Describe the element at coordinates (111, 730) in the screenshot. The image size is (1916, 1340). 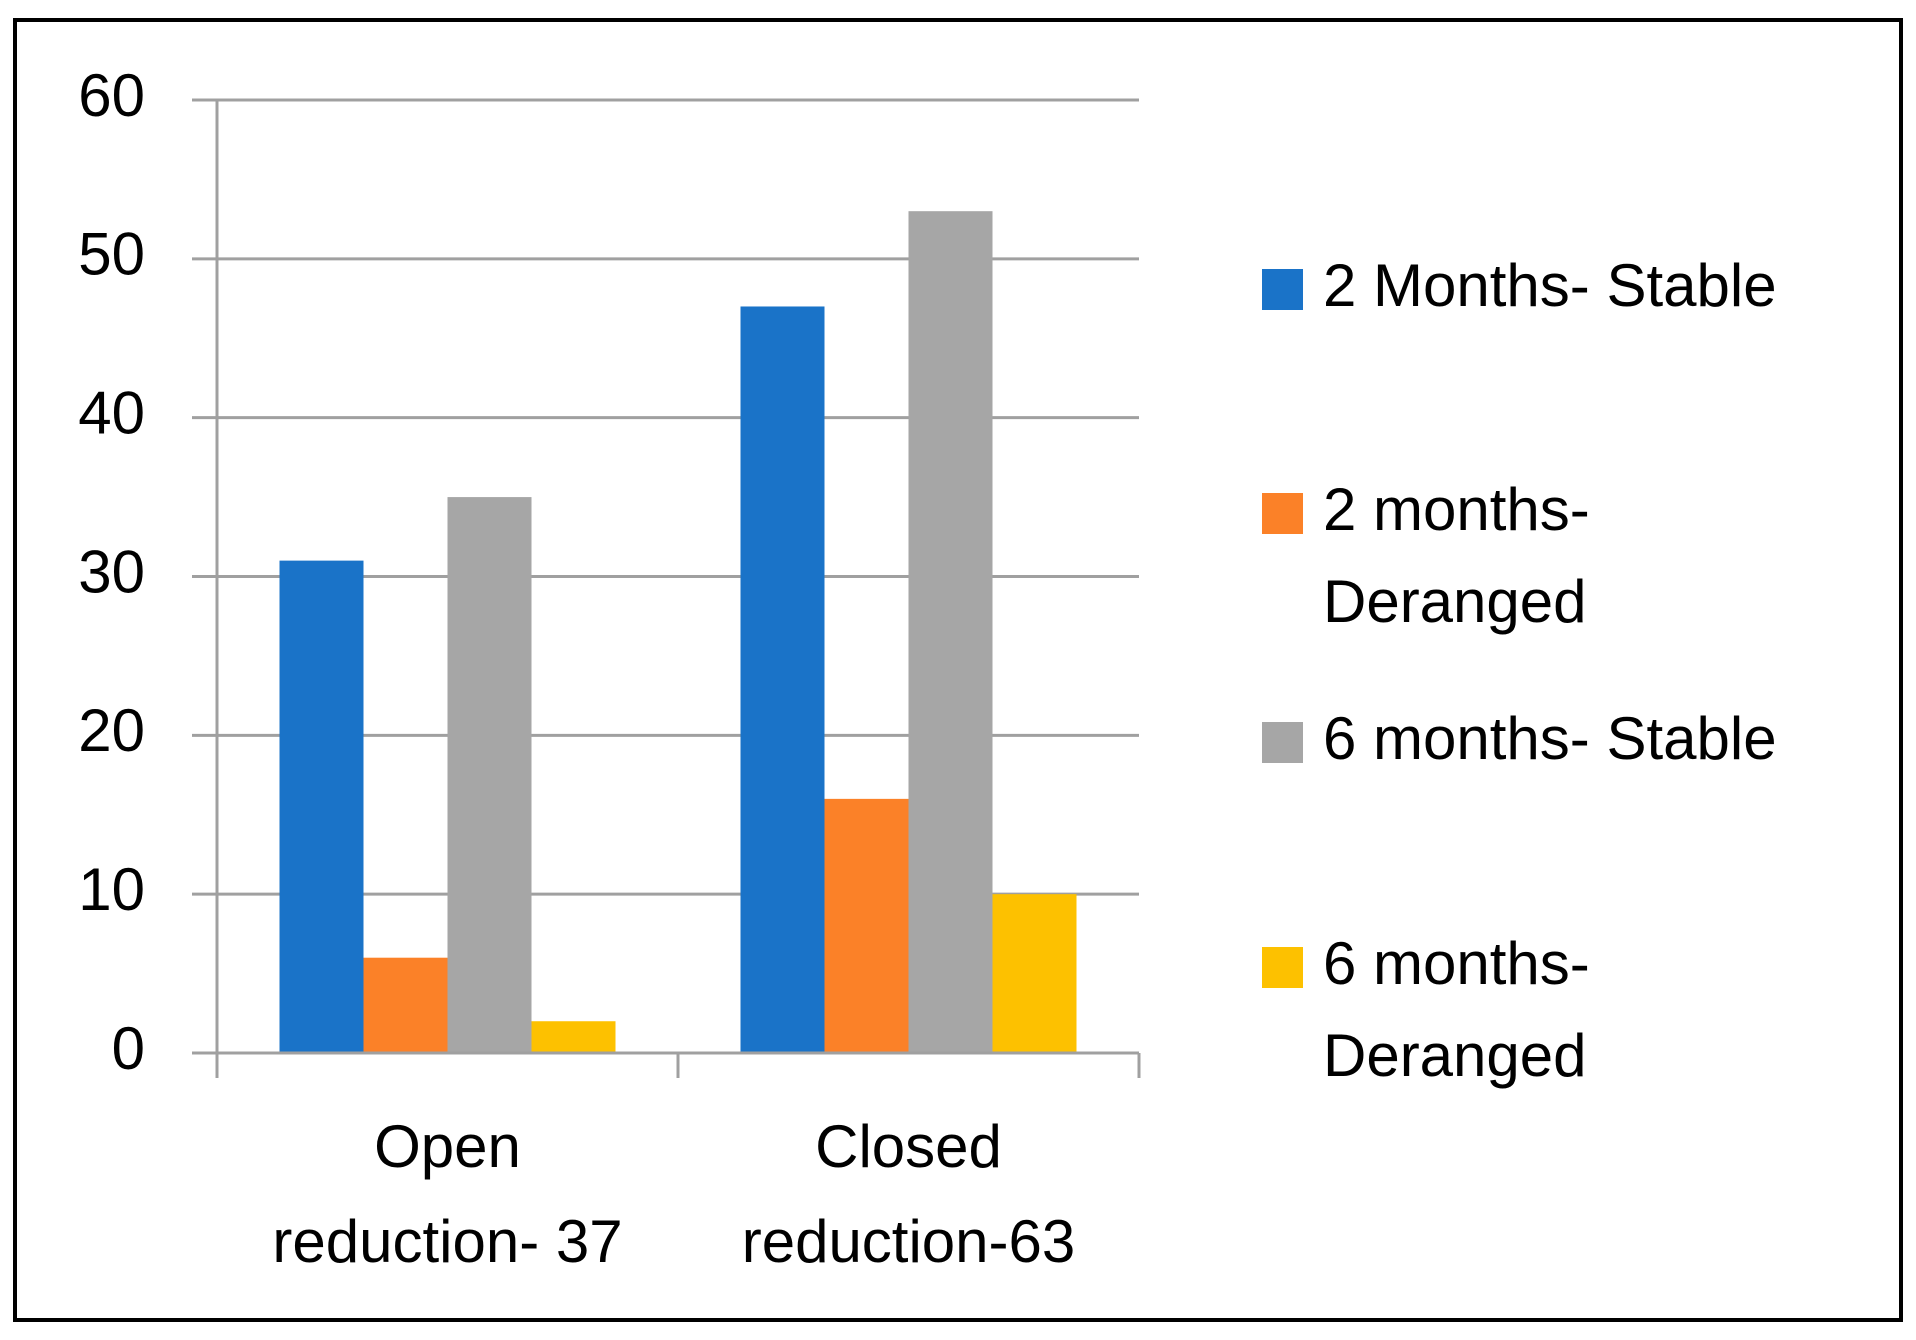
I see `y-tick-label: 20` at that location.